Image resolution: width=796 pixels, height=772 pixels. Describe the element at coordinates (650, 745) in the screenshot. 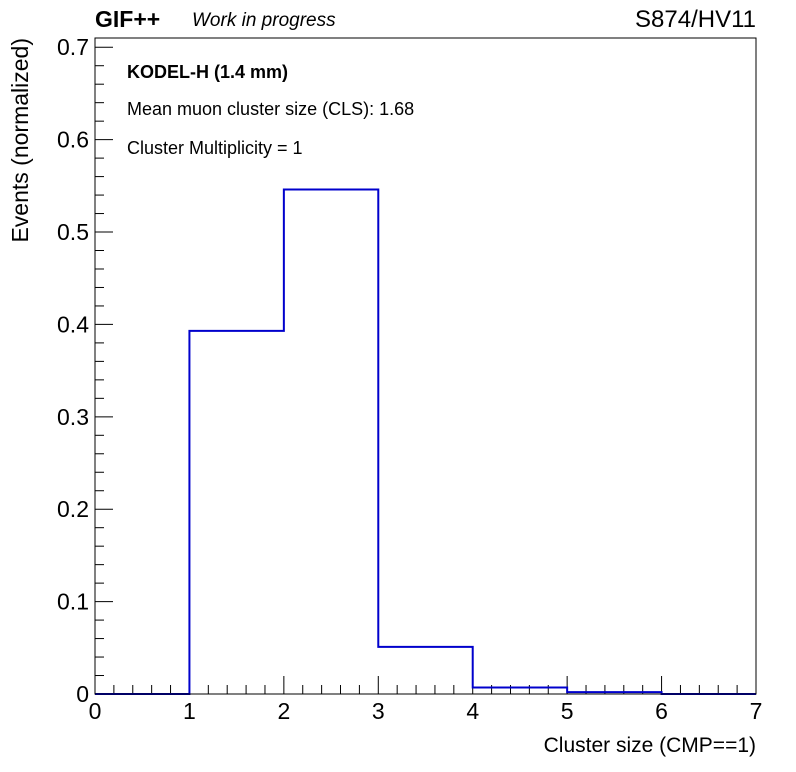

I see `x-axis-label: Cluster size (CMP==1)` at that location.